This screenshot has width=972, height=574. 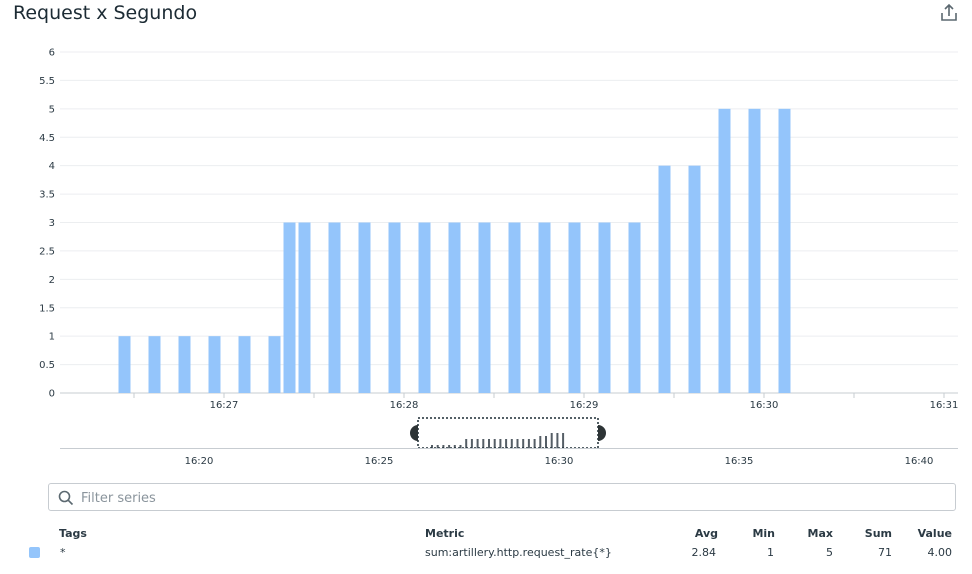 What do you see at coordinates (829, 552) in the screenshot?
I see `row-max: 5` at bounding box center [829, 552].